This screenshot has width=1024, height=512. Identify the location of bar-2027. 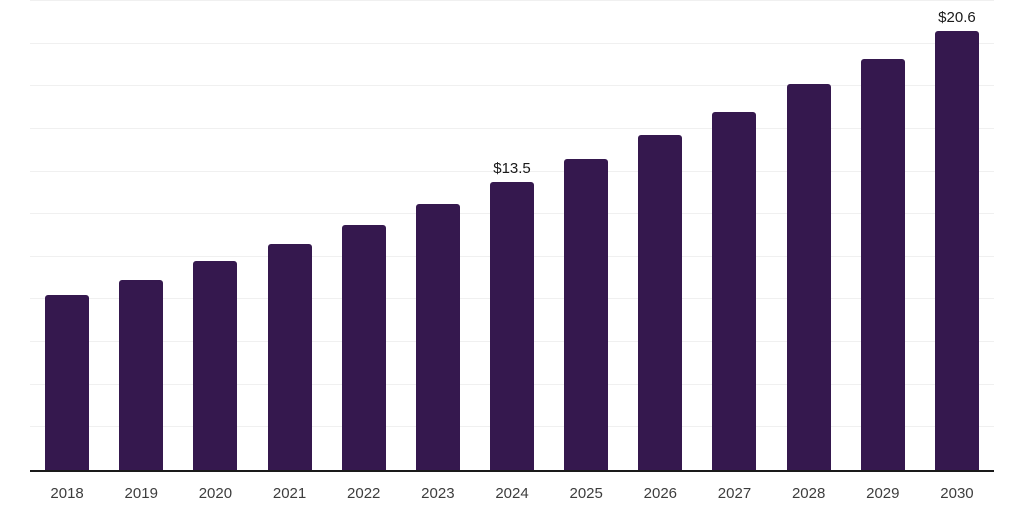
(734, 290).